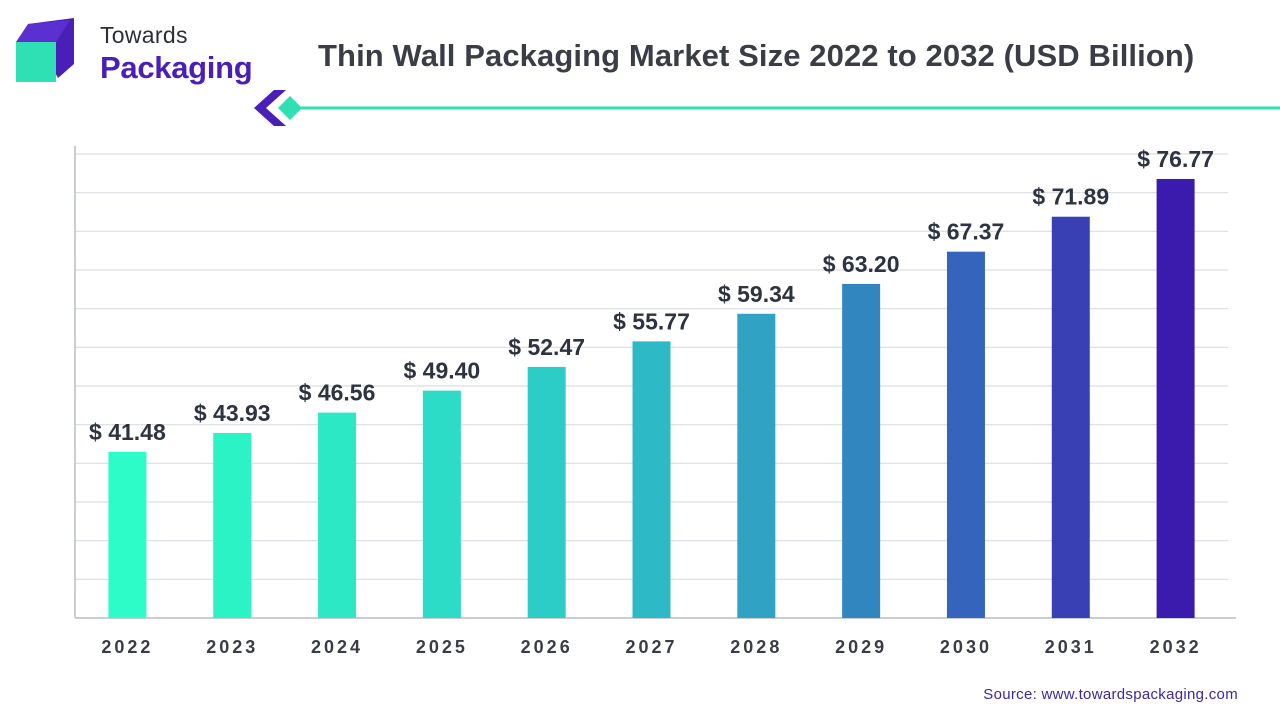  Describe the element at coordinates (965, 434) in the screenshot. I see `bar-2030` at that location.